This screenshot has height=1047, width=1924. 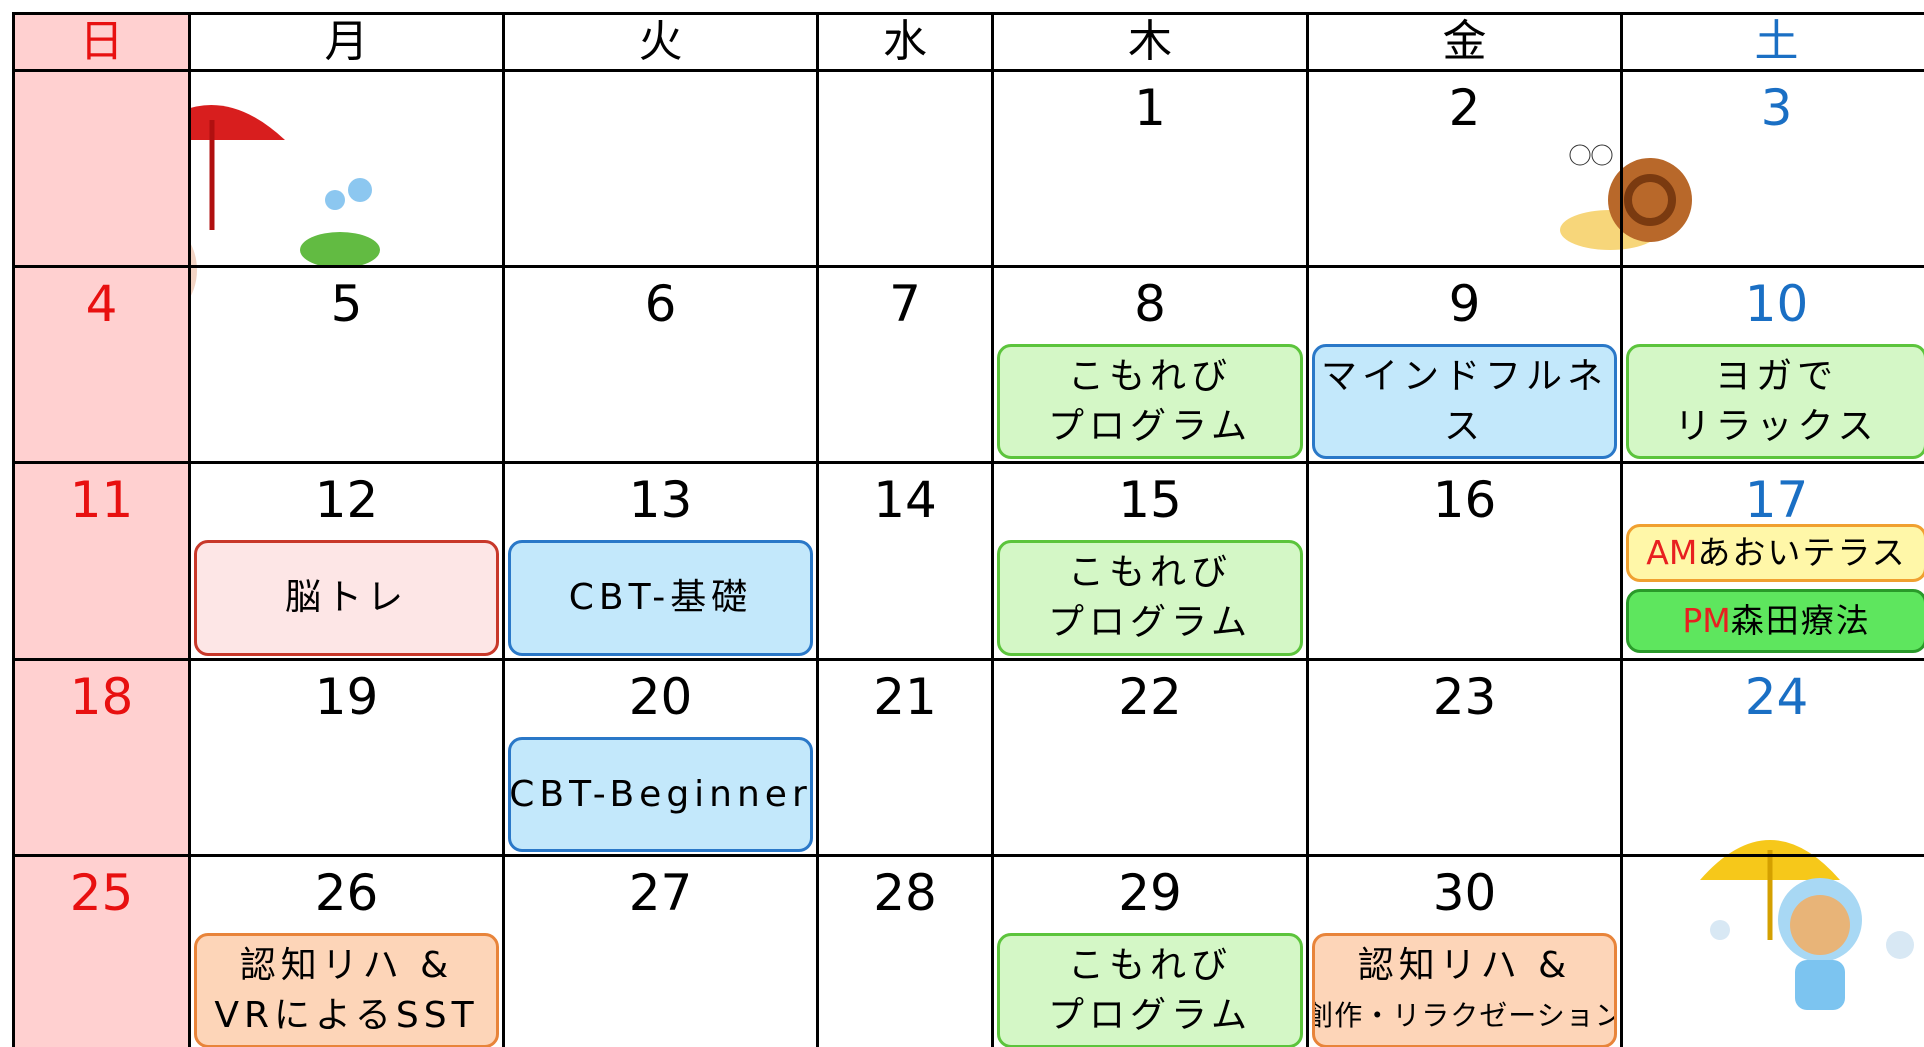 I want to click on day-cell: 25, so click(x=100, y=950).